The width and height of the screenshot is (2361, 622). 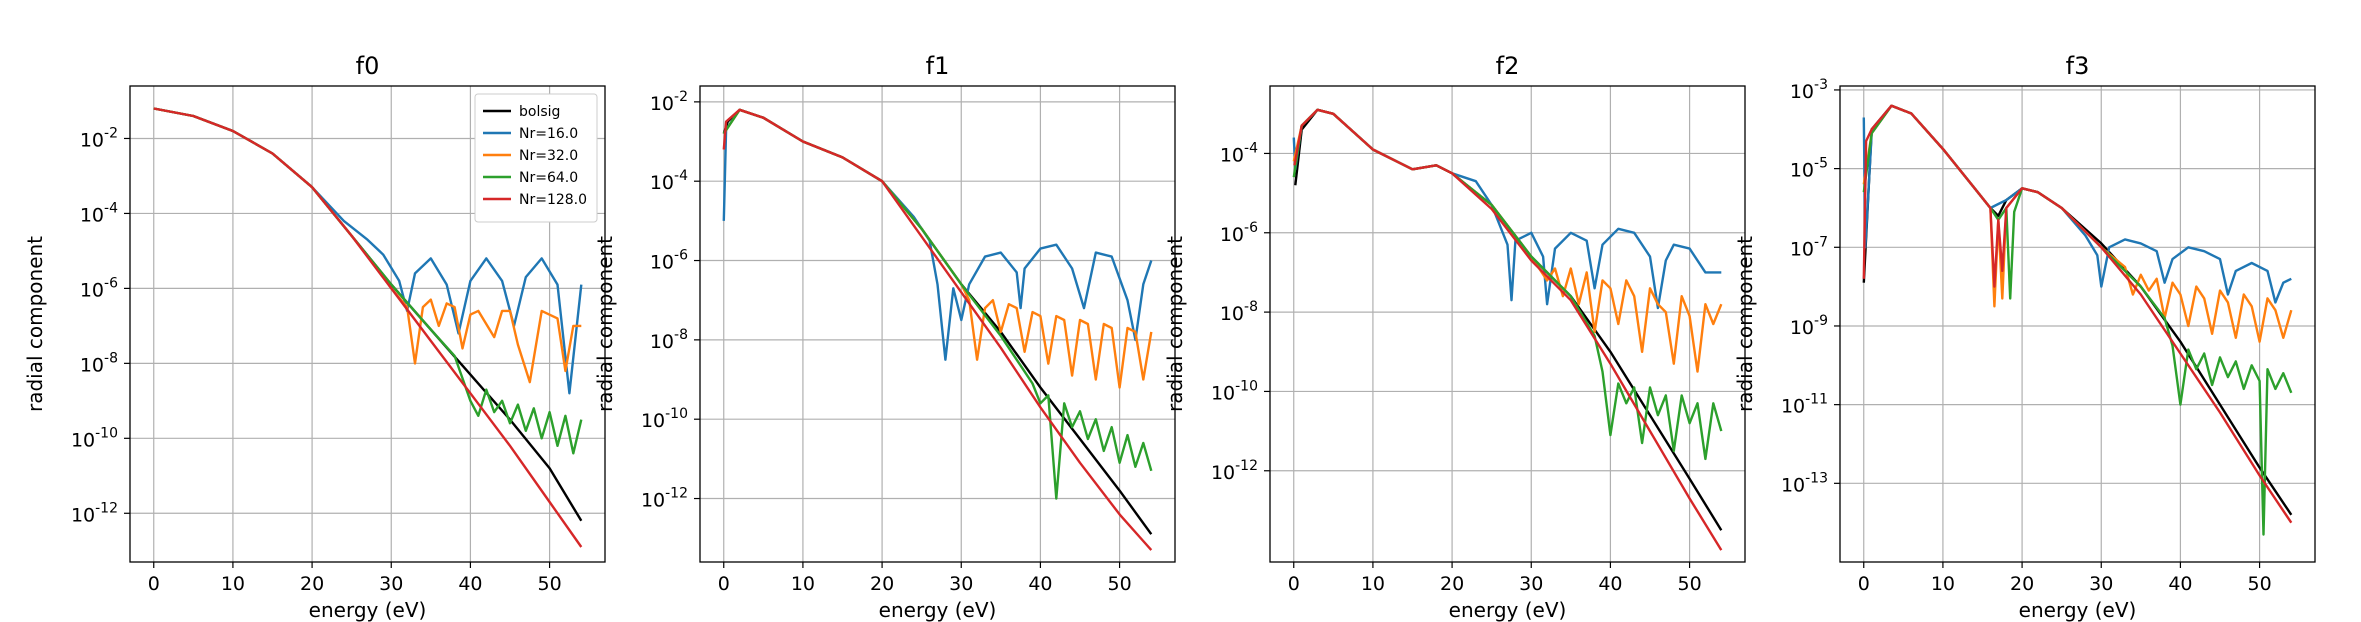 What do you see at coordinates (553, 200) in the screenshot?
I see `legend-label: Nr=128.0` at bounding box center [553, 200].